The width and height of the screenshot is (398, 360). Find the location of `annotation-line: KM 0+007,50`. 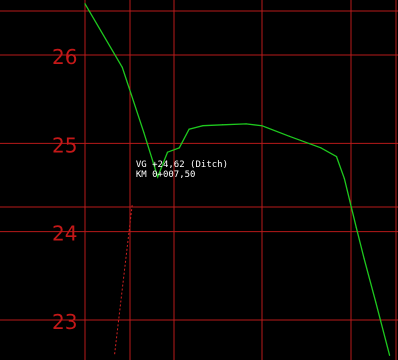

annotation-line: KM 0+007,50 is located at coordinates (166, 175).